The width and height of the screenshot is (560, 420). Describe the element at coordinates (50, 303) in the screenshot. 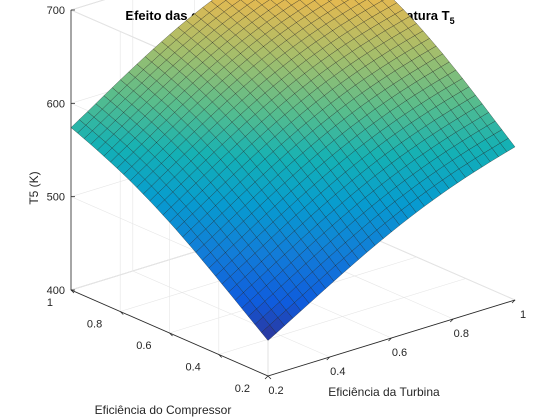

I see `y-tick-label: 1` at that location.